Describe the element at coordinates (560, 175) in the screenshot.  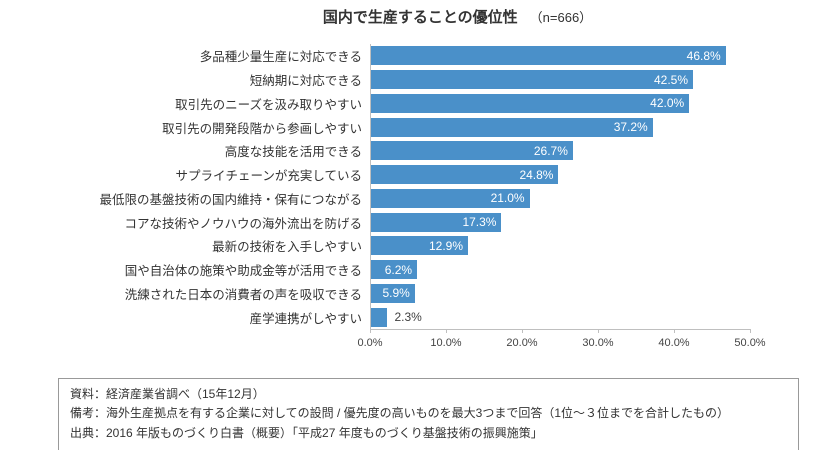
I see `bar-track: 24.8%` at that location.